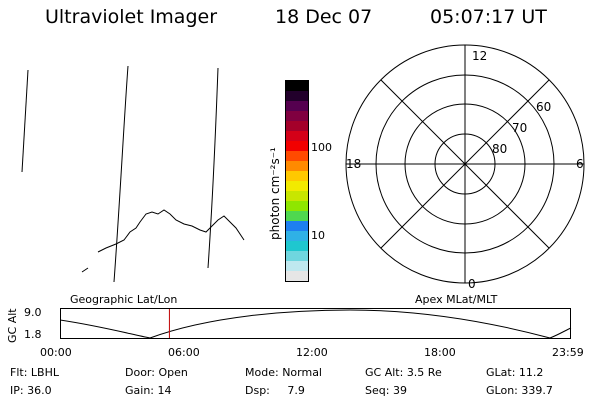  Describe the element at coordinates (56, 352) in the screenshot. I see `x-tick-0000: 00:00` at that location.